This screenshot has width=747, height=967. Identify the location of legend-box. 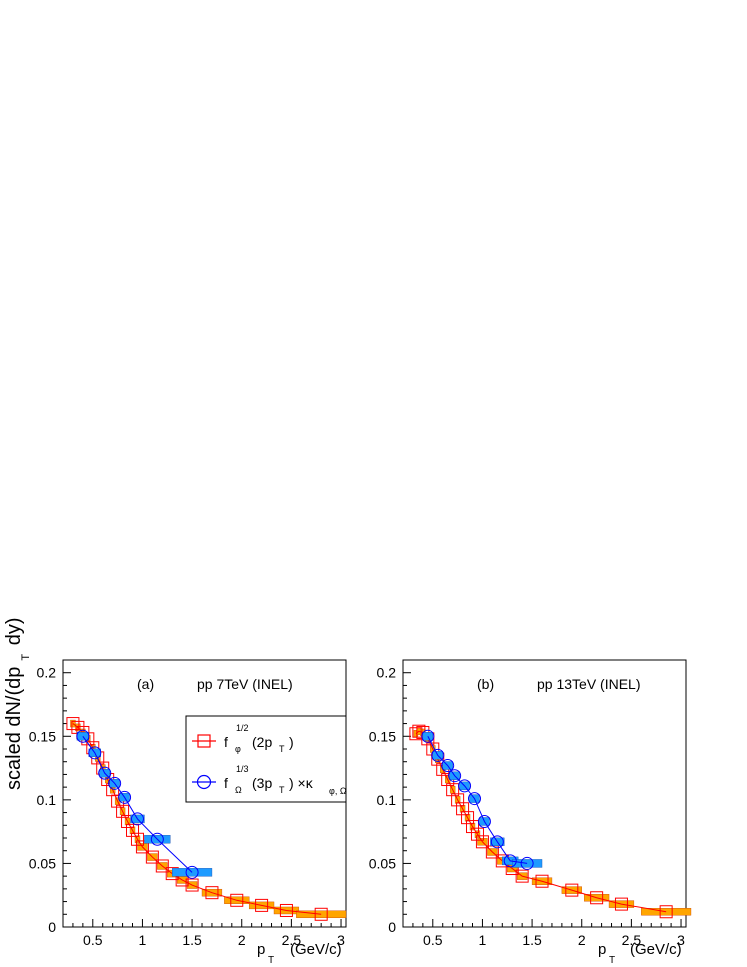
(266, 759).